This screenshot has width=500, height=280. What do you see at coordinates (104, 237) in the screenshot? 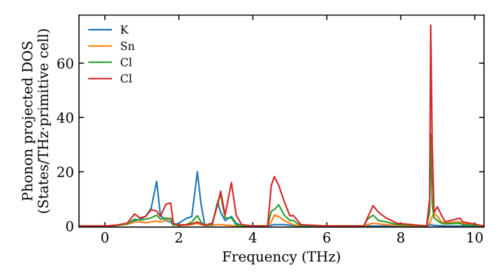
I see `x-tick-label: 0` at bounding box center [104, 237].